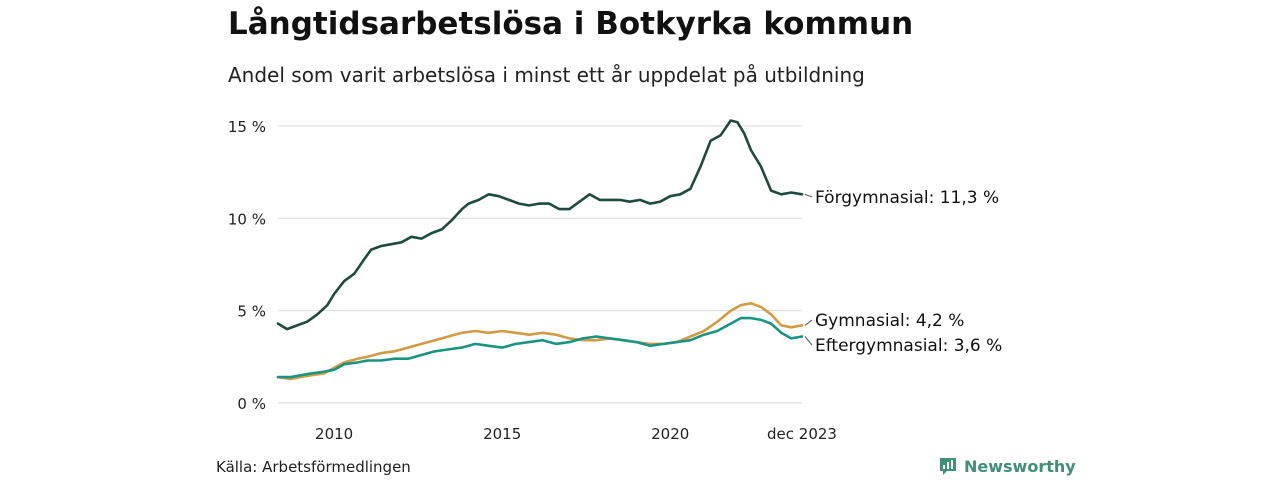 This screenshot has height=480, width=1280. I want to click on y-tick-label: 15 %, so click(247, 127).